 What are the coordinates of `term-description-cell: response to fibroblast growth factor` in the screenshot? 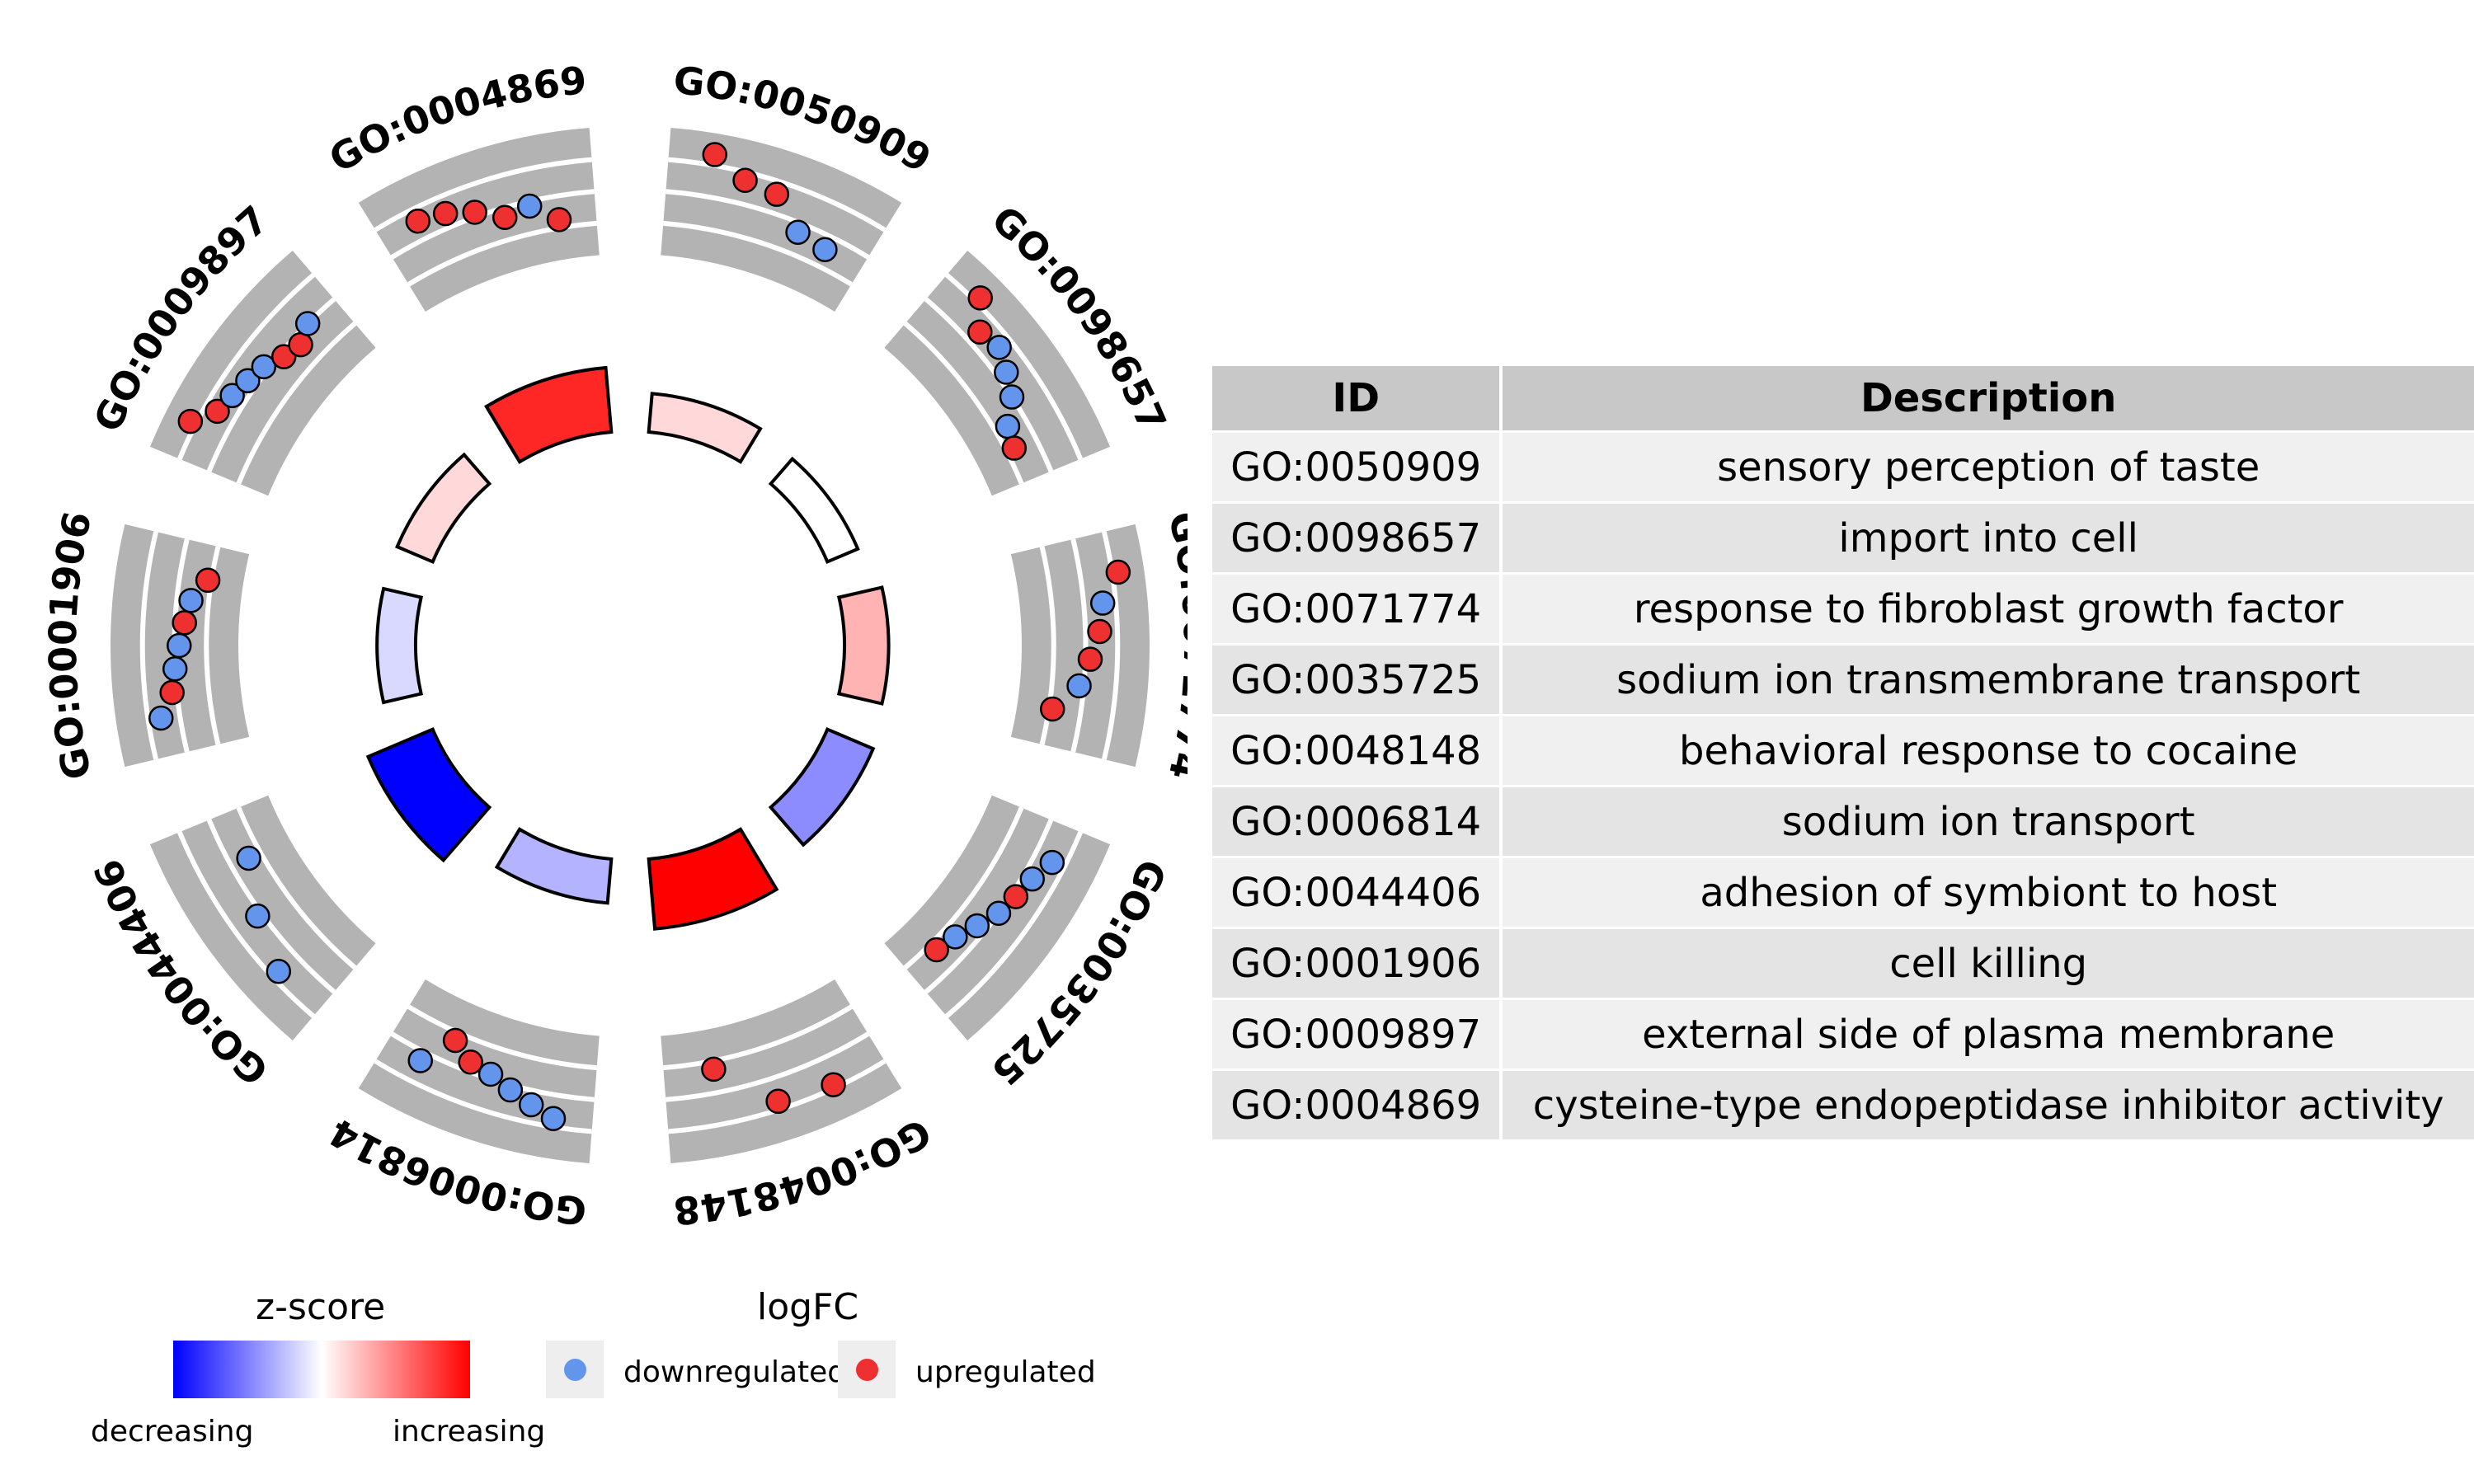 It's located at (1987, 609).